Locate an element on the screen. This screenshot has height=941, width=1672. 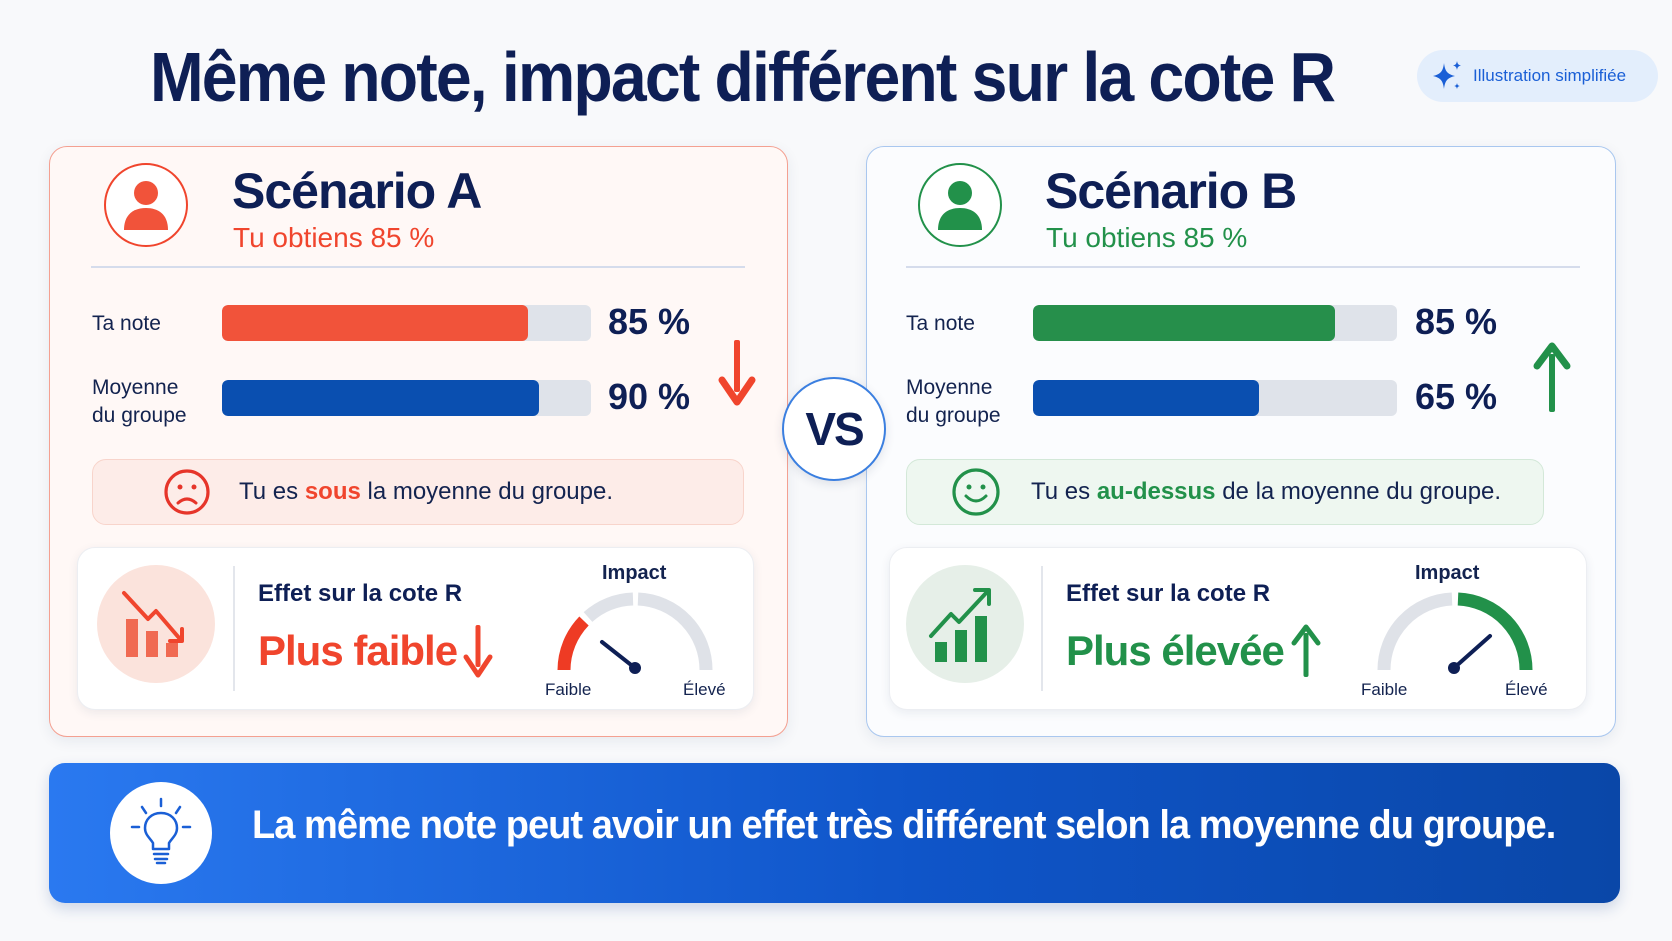
scenario-a-grade-value: 85 % is located at coordinates (649, 321).